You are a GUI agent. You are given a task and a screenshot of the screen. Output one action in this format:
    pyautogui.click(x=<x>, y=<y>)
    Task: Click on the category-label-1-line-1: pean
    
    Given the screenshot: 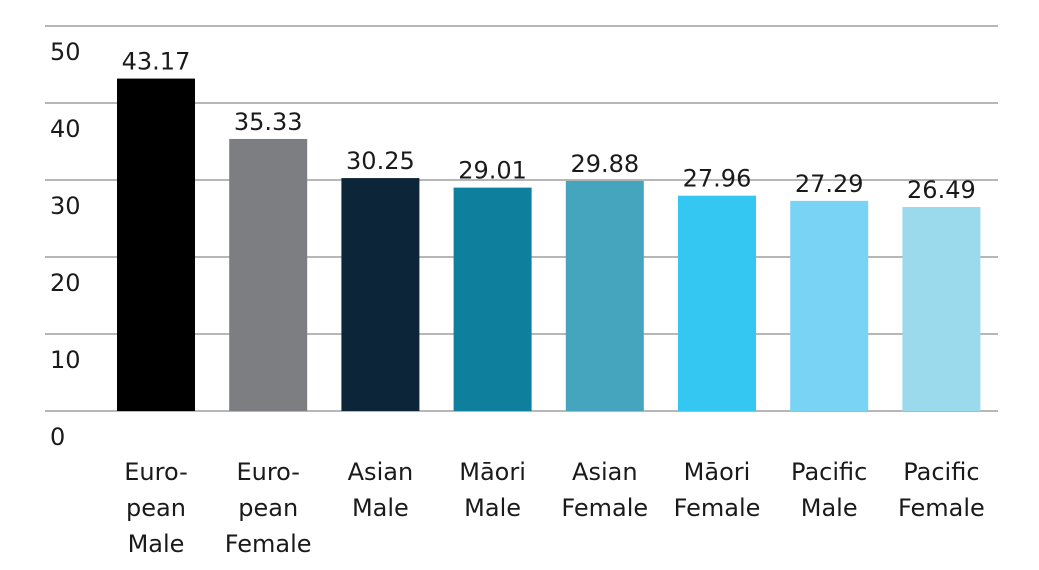 What is the action you would take?
    pyautogui.click(x=268, y=508)
    